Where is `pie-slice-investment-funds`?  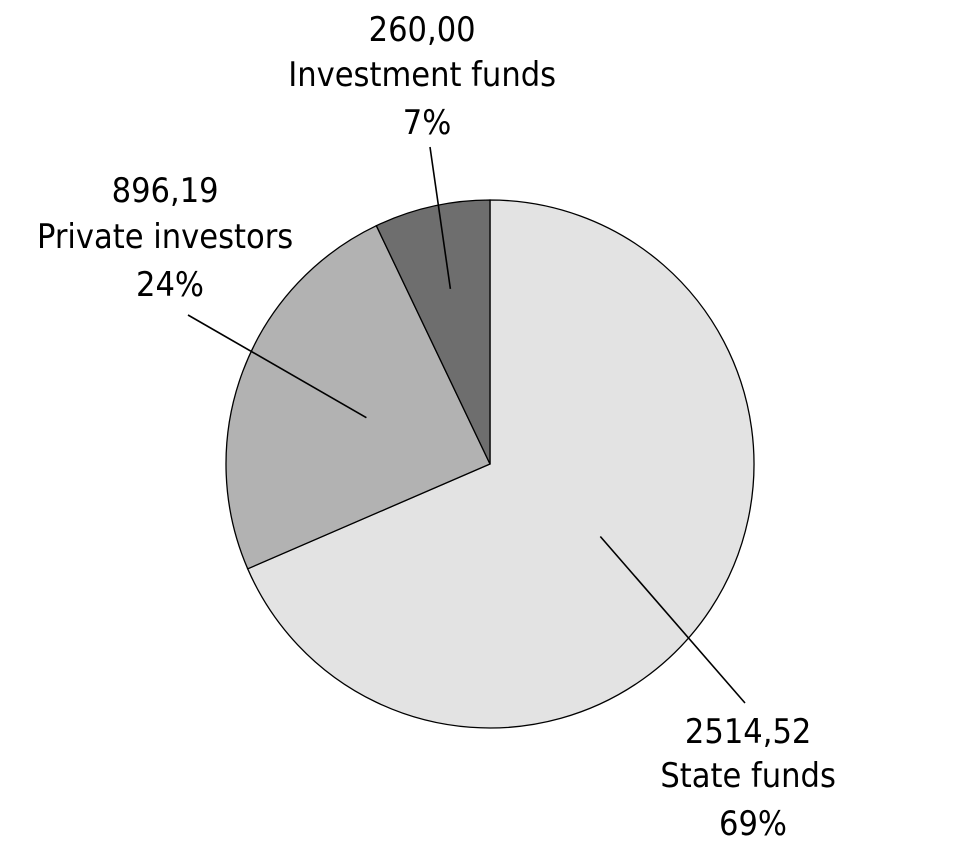
pie-slice-investment-funds is located at coordinates (433, 332).